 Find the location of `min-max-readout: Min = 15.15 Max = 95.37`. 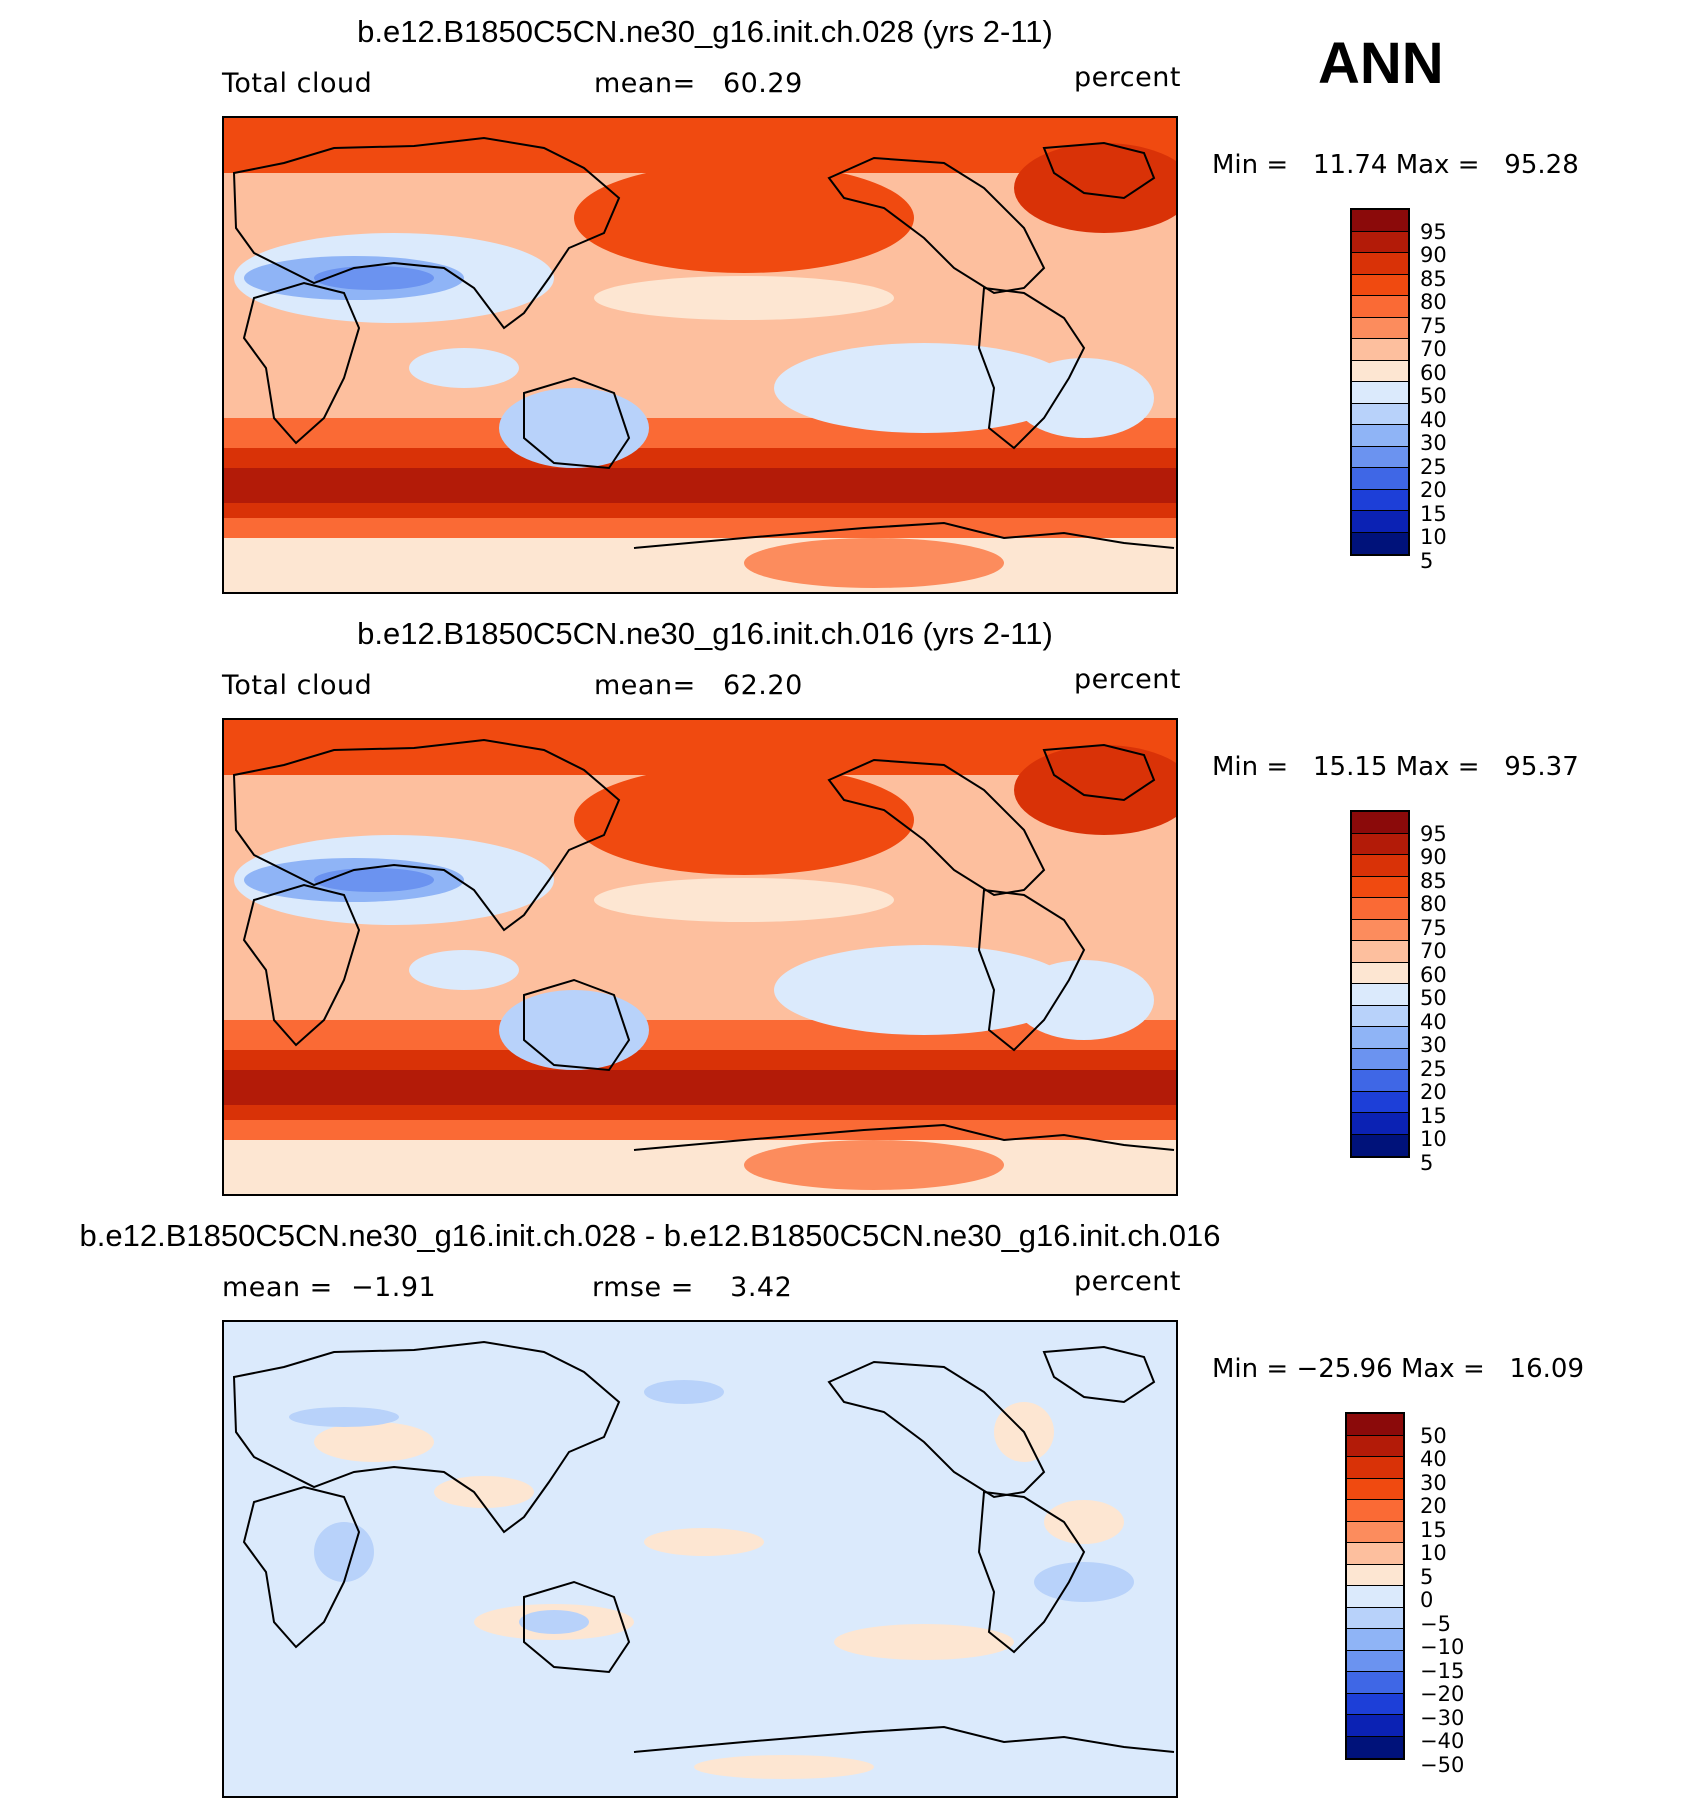

min-max-readout: Min = 15.15 Max = 95.37 is located at coordinates (1395, 767).